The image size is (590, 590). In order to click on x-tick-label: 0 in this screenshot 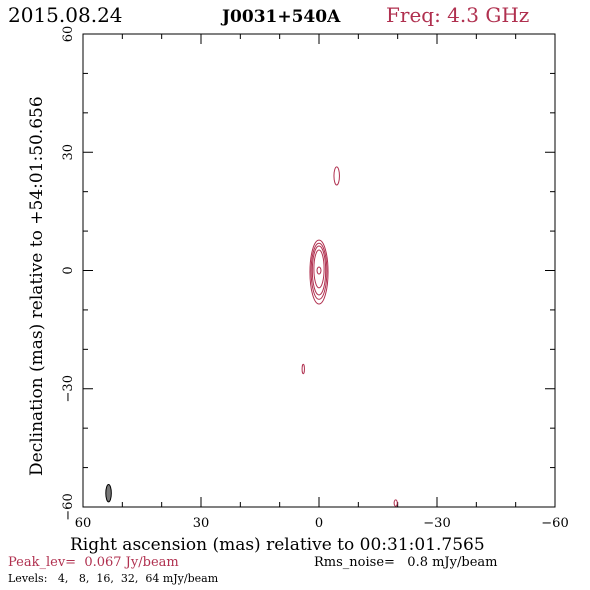, I will do `click(319, 523)`.